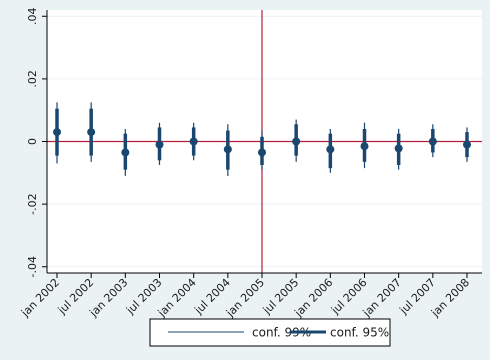  I want to click on y-tick-label-4: -.04, so click(32, 266).